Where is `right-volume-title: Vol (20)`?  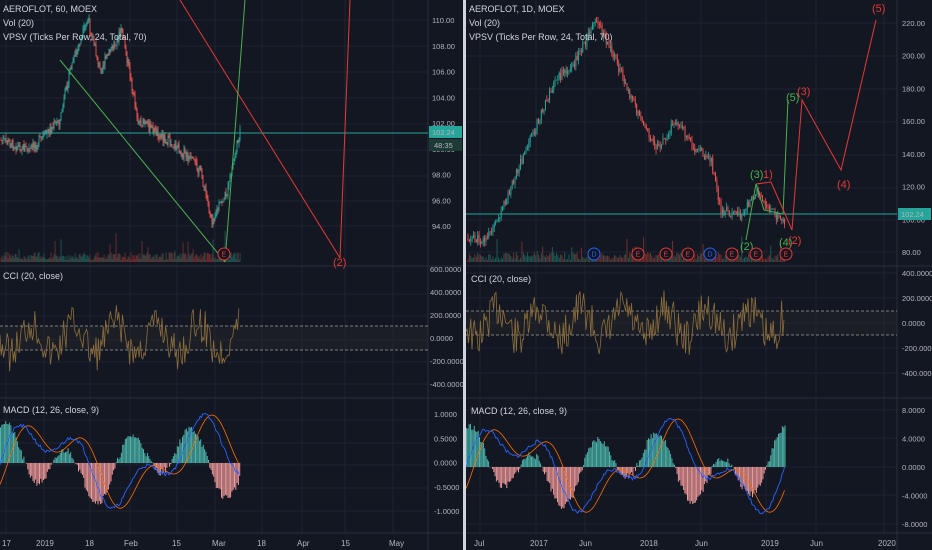
right-volume-title: Vol (20) is located at coordinates (484, 23).